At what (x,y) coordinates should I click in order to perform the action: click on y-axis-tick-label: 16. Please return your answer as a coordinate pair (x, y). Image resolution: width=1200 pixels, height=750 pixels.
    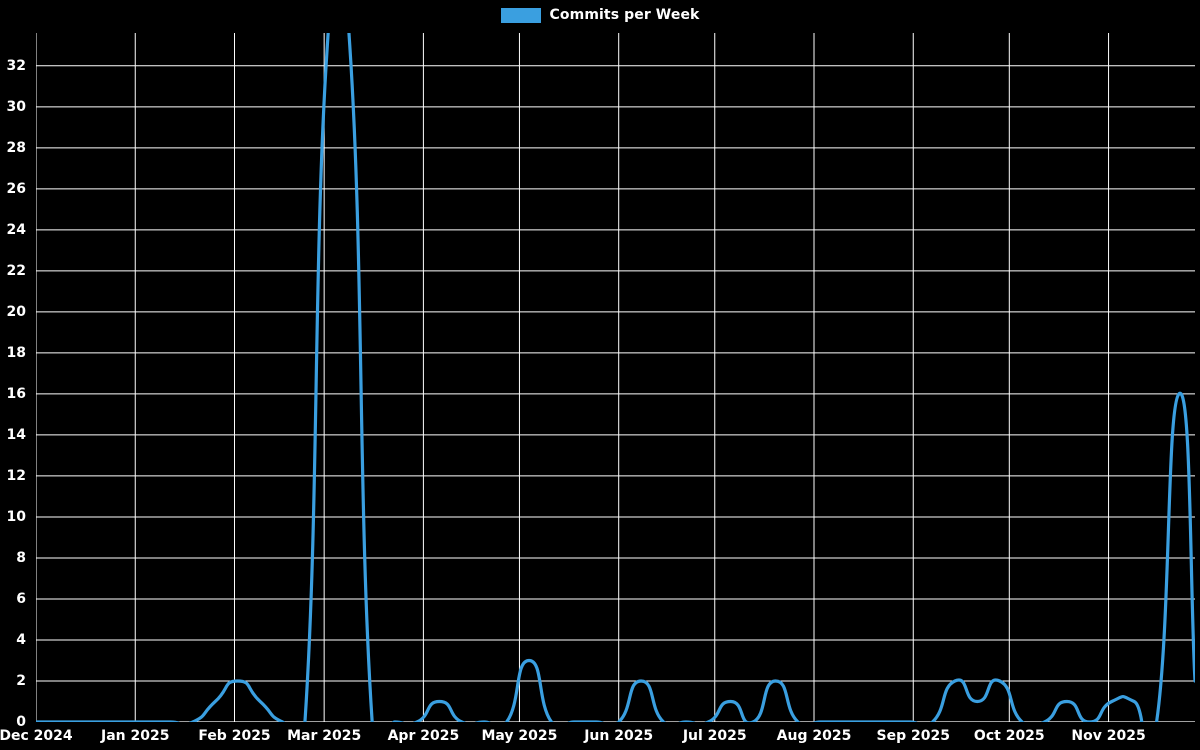
    Looking at the image, I should click on (16, 393).